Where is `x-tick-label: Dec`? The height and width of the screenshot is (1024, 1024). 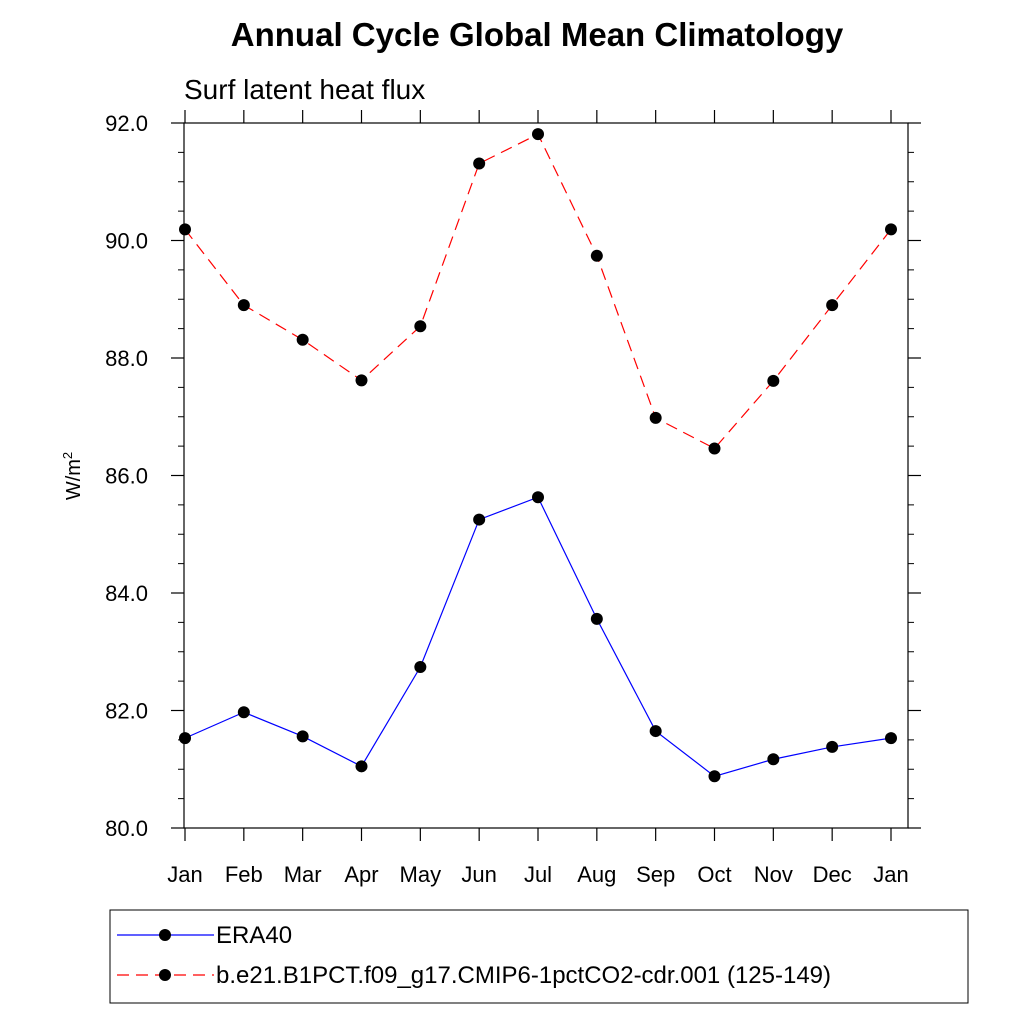 x-tick-label: Dec is located at coordinates (832, 874).